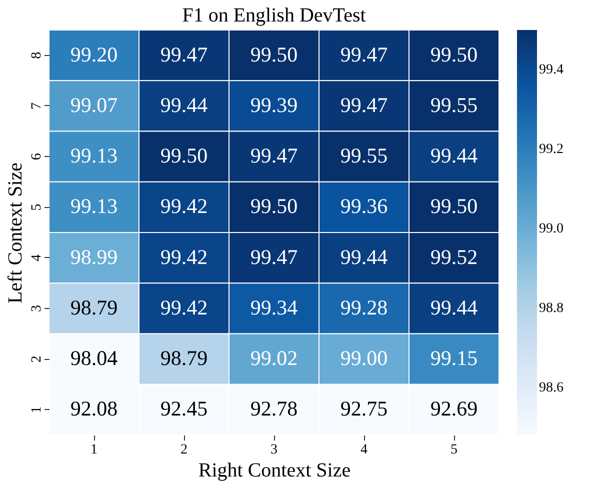 Image resolution: width=589 pixels, height=504 pixels. Describe the element at coordinates (274, 15) in the screenshot. I see `chart-title: F1 on English DevTest` at that location.